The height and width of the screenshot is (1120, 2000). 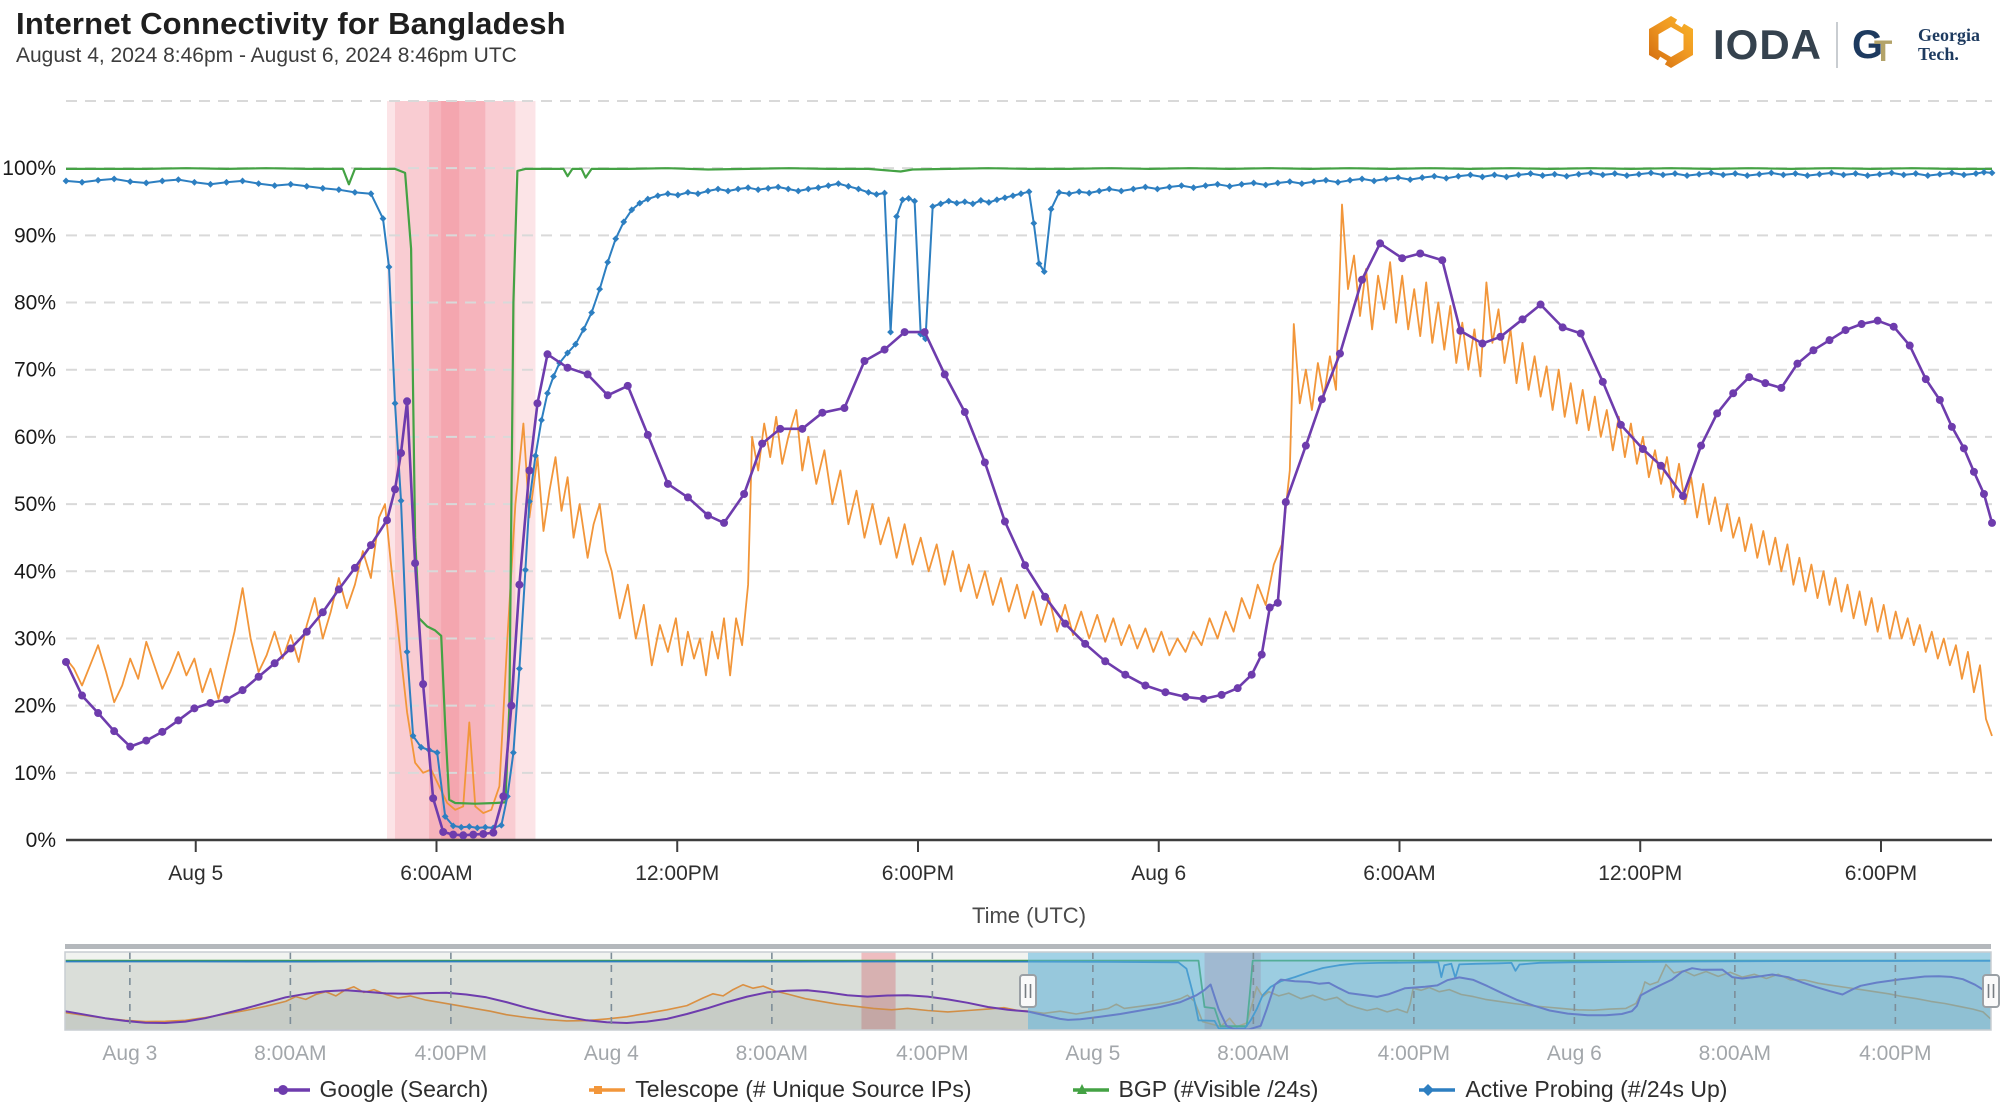 I want to click on logo-divider, so click(x=1837, y=44).